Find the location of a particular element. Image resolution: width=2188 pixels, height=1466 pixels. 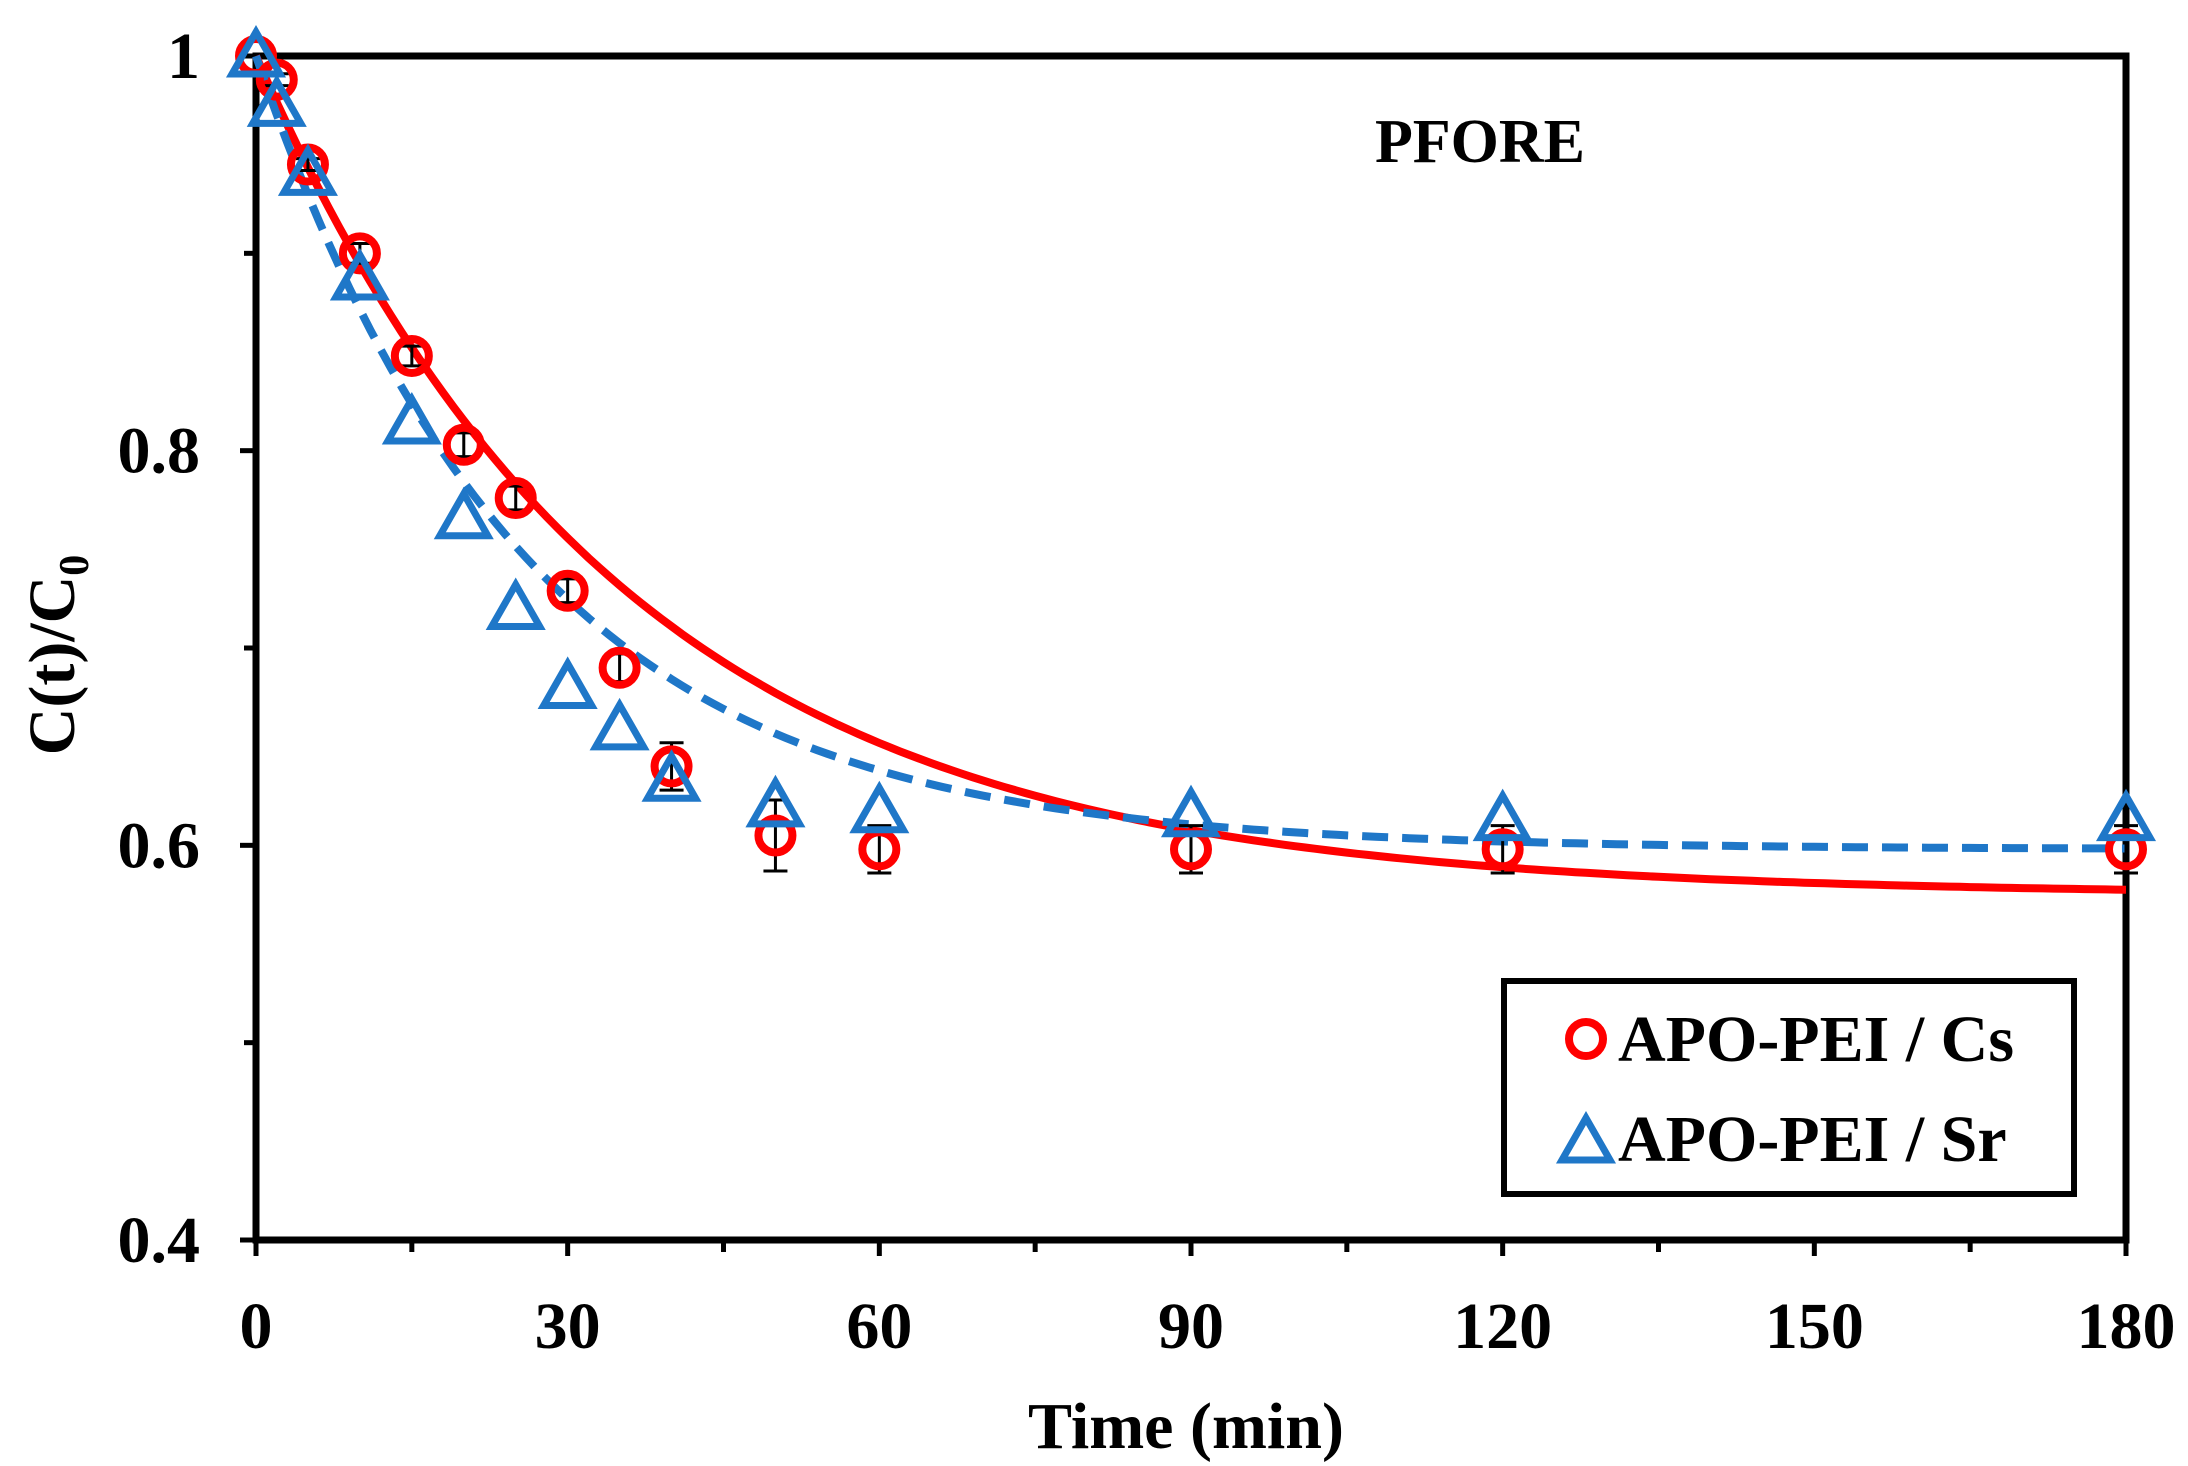

x-tick-label: 90 is located at coordinates (1191, 1326).